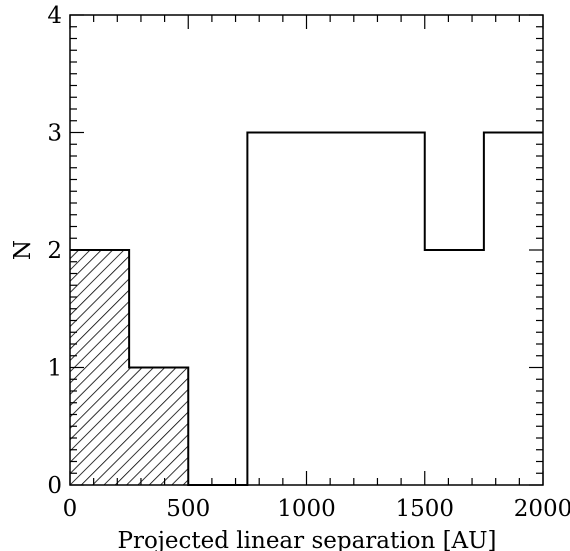 The image size is (570, 551). What do you see at coordinates (54, 16) in the screenshot?
I see `y-tick-label-4: 4` at bounding box center [54, 16].